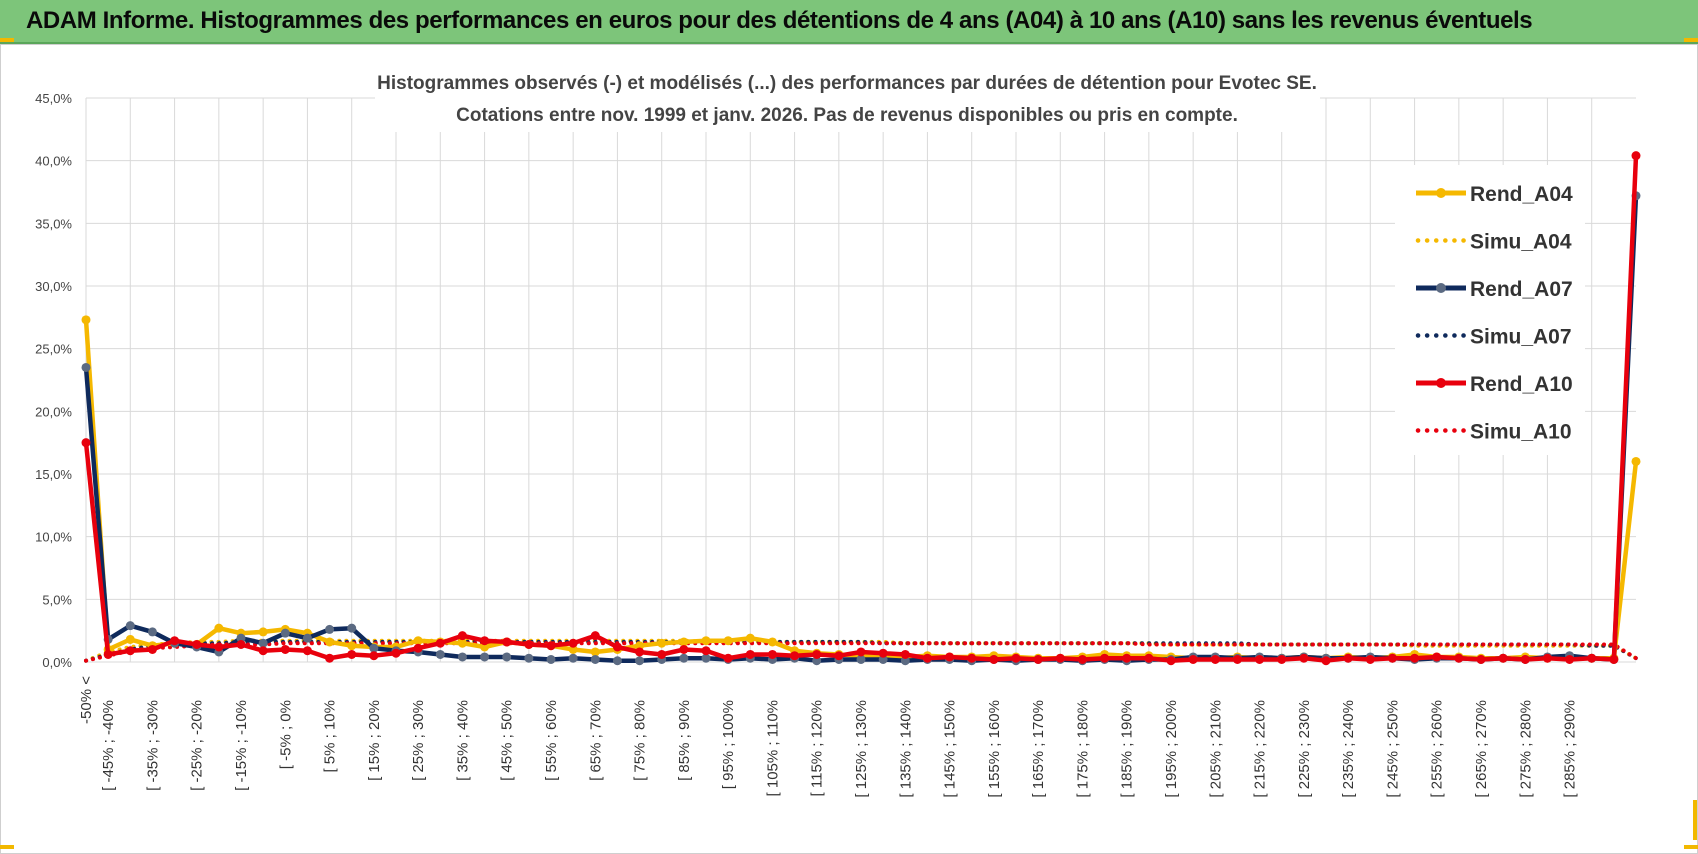 The width and height of the screenshot is (1698, 854). I want to click on corner-mark-bottom-right, so click(1691, 847).